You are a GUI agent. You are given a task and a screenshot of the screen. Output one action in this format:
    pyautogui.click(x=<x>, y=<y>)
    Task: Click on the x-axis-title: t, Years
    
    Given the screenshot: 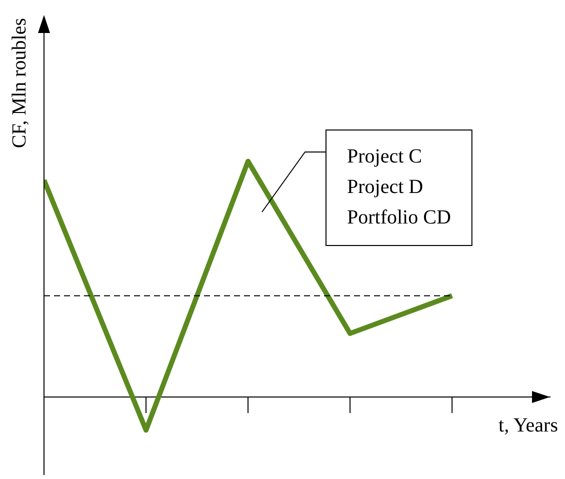 What is the action you would take?
    pyautogui.click(x=528, y=425)
    